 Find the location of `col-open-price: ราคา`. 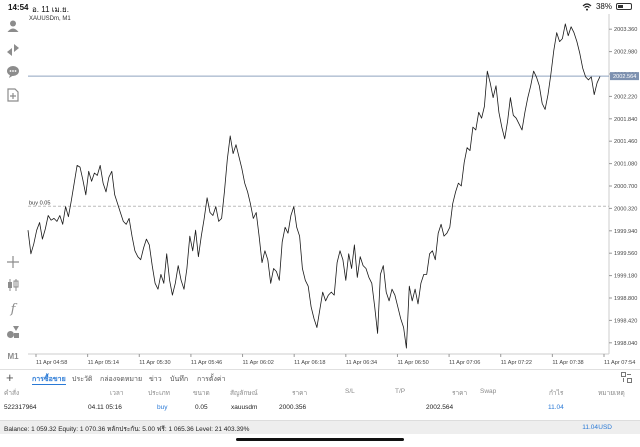

col-open-price: ราคา is located at coordinates (300, 393).